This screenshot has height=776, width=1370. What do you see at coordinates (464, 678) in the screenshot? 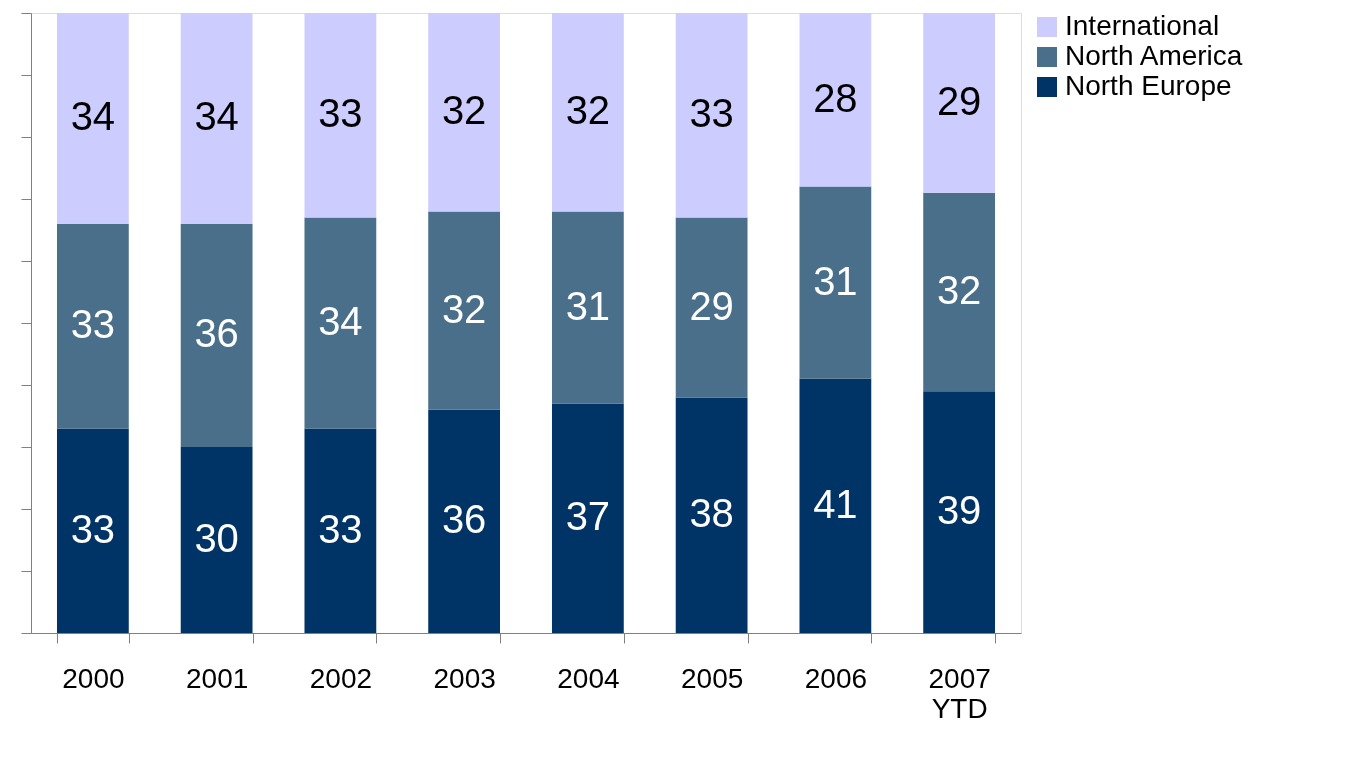
I see `x-tick-label: 2003` at bounding box center [464, 678].